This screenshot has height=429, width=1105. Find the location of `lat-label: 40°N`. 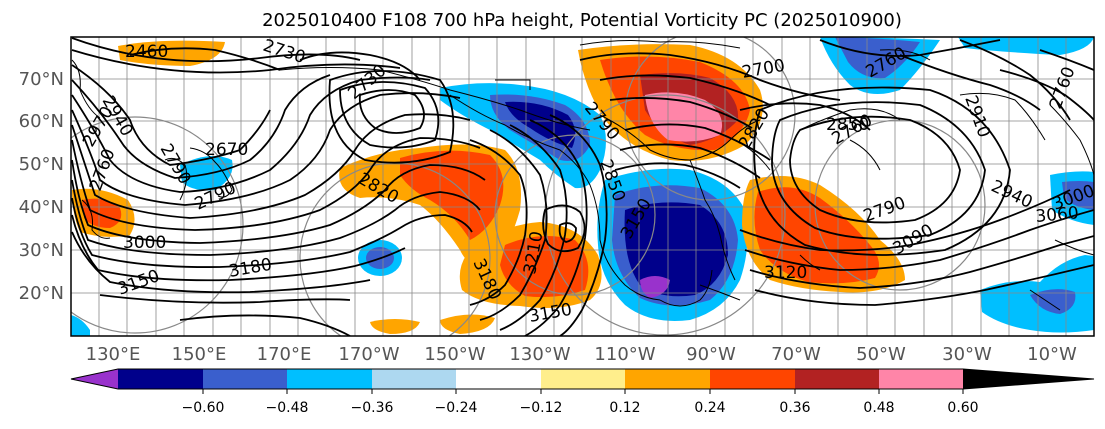

lat-label: 40°N is located at coordinates (41, 207).